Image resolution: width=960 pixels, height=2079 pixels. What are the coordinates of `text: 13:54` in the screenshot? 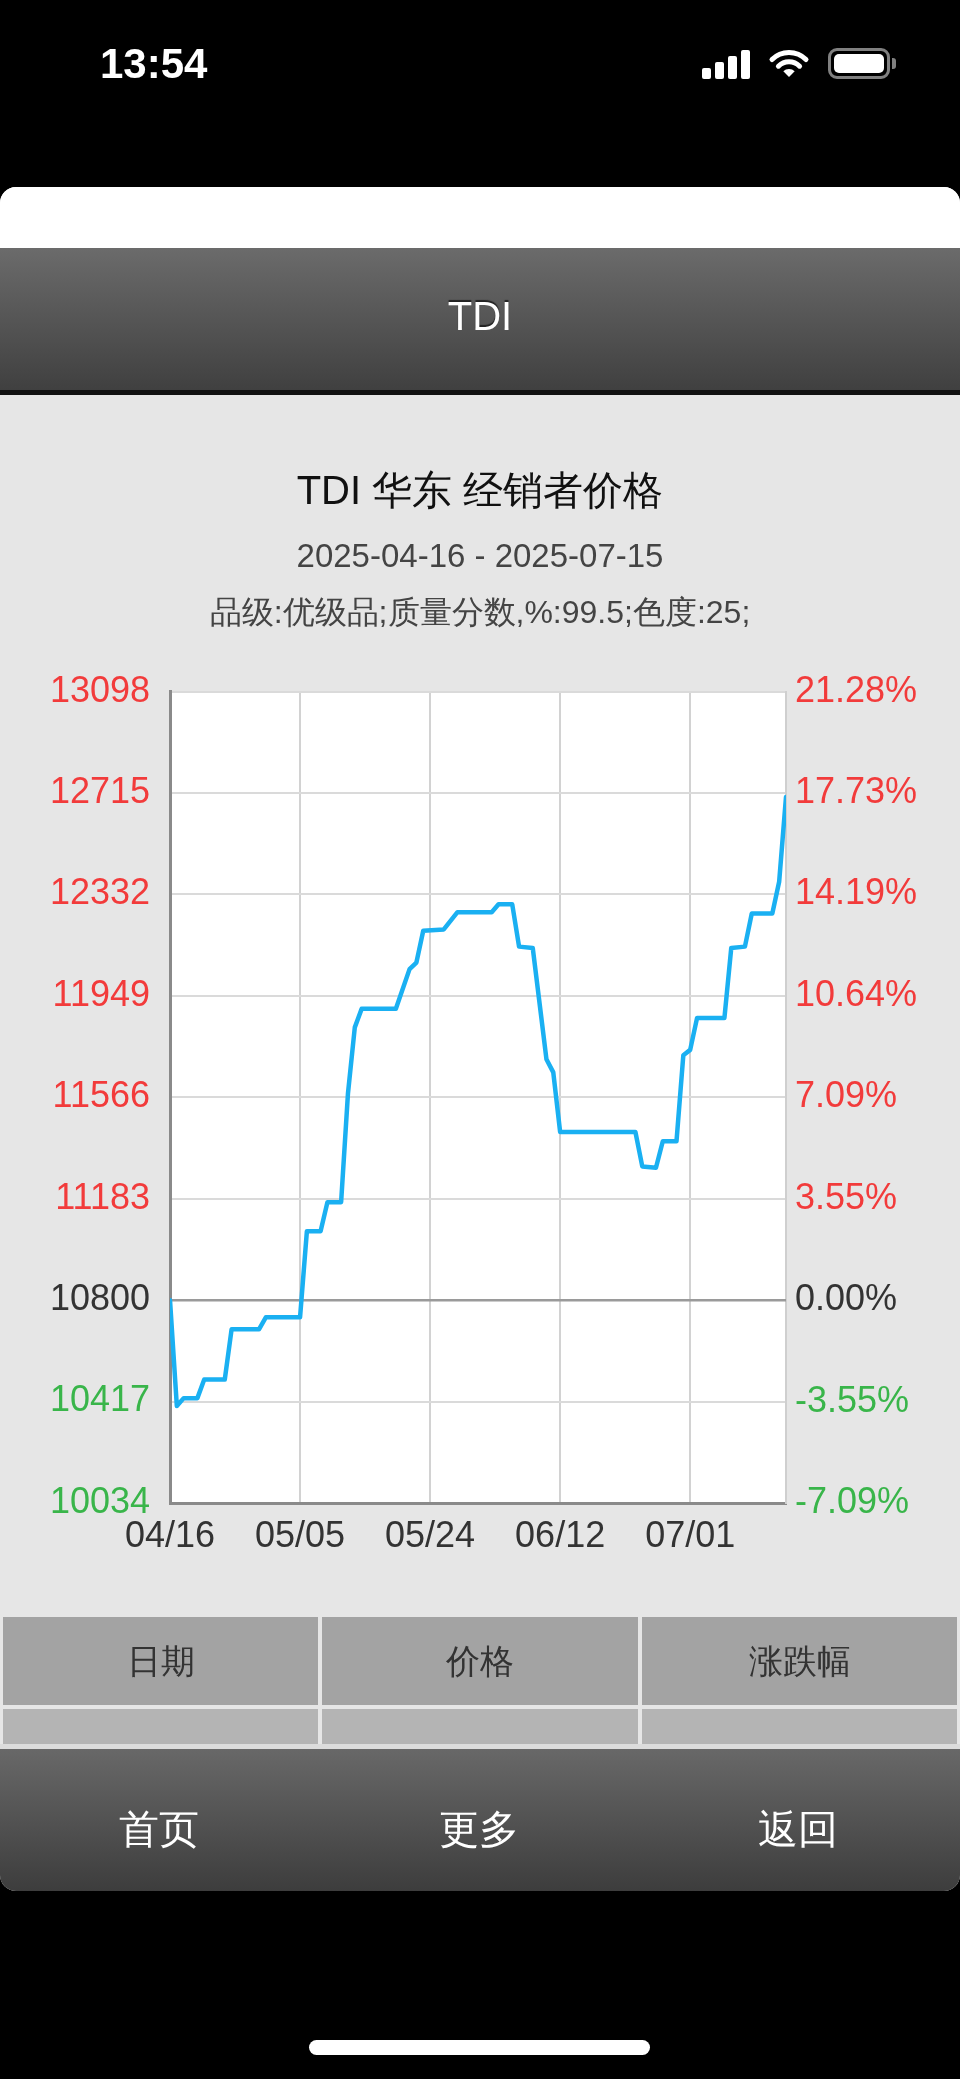 It's located at (154, 64).